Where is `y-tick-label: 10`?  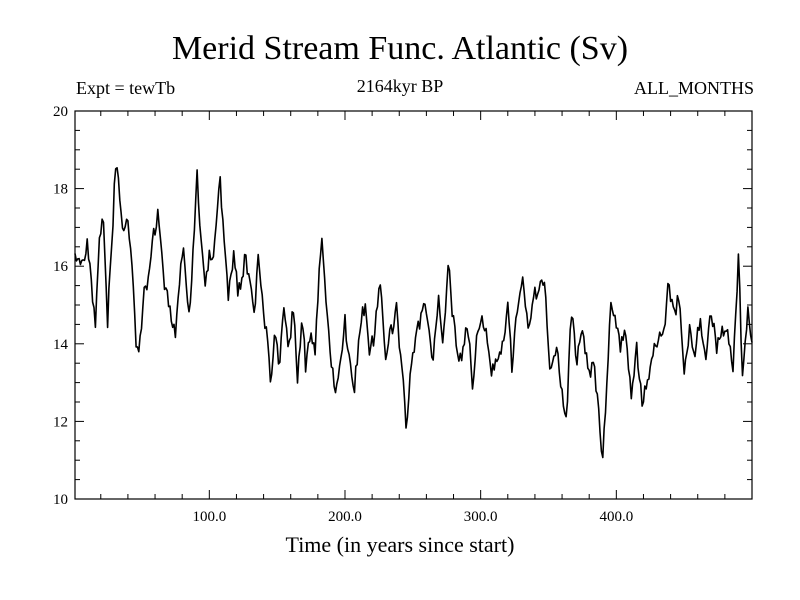
y-tick-label: 10 is located at coordinates (60, 500).